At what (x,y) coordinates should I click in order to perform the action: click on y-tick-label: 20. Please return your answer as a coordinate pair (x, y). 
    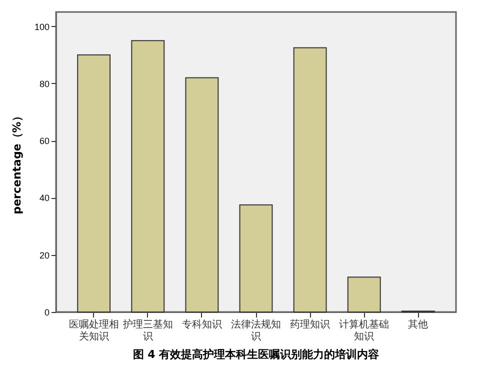
    Looking at the image, I should click on (44, 255).